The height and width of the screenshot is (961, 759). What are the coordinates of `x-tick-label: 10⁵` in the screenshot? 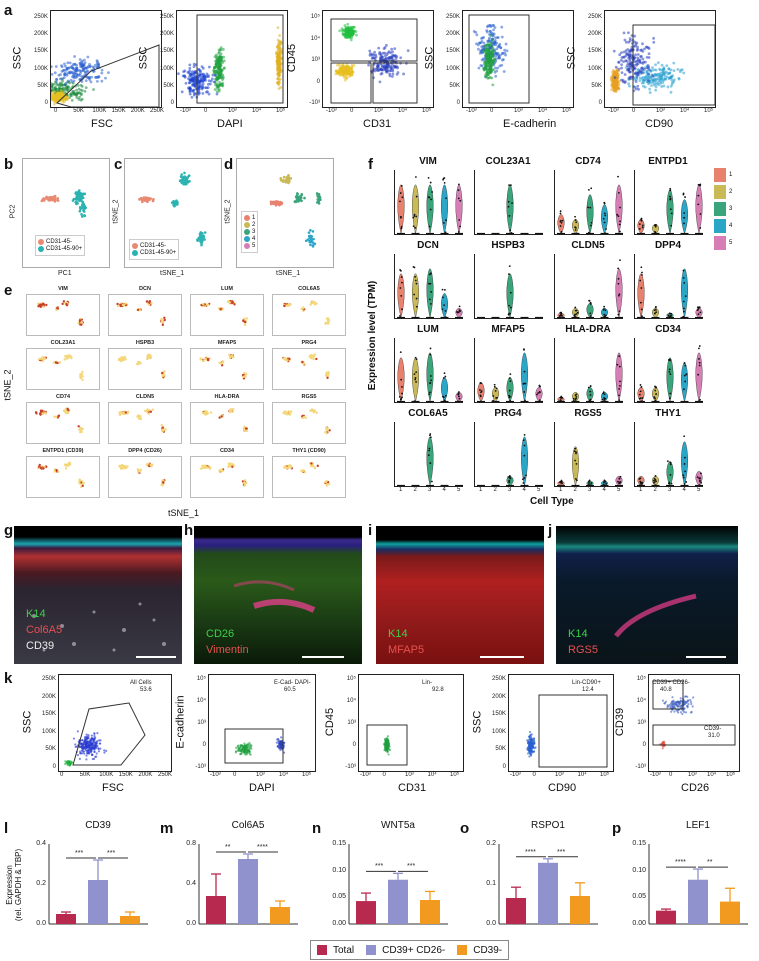 It's located at (427, 111).